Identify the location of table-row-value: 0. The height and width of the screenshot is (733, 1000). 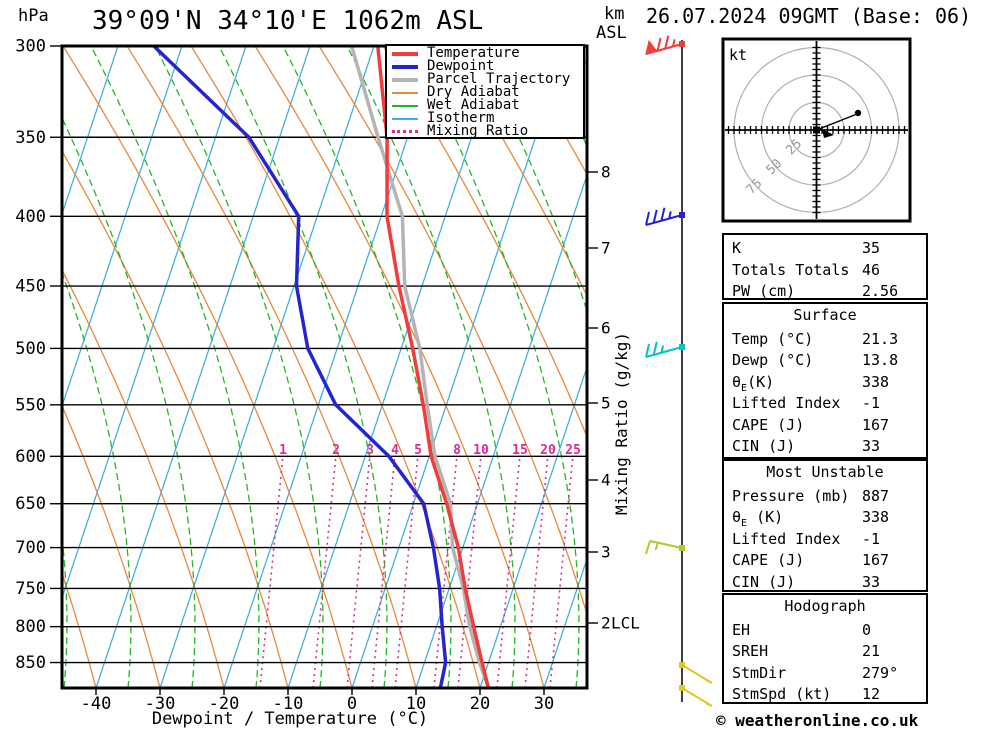
(867, 629).